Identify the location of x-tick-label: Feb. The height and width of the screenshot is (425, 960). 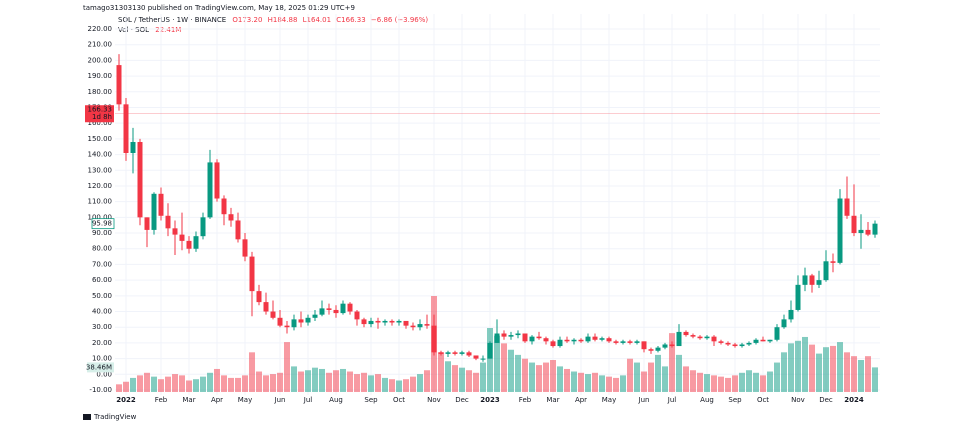
(525, 400).